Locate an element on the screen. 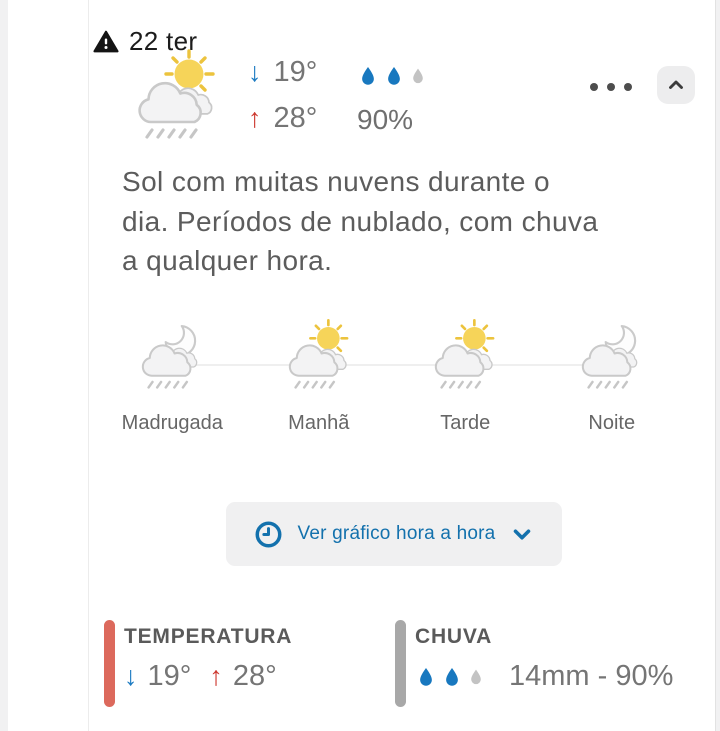 The height and width of the screenshot is (731, 720). period-manha: Manhã is located at coordinates (319, 376).